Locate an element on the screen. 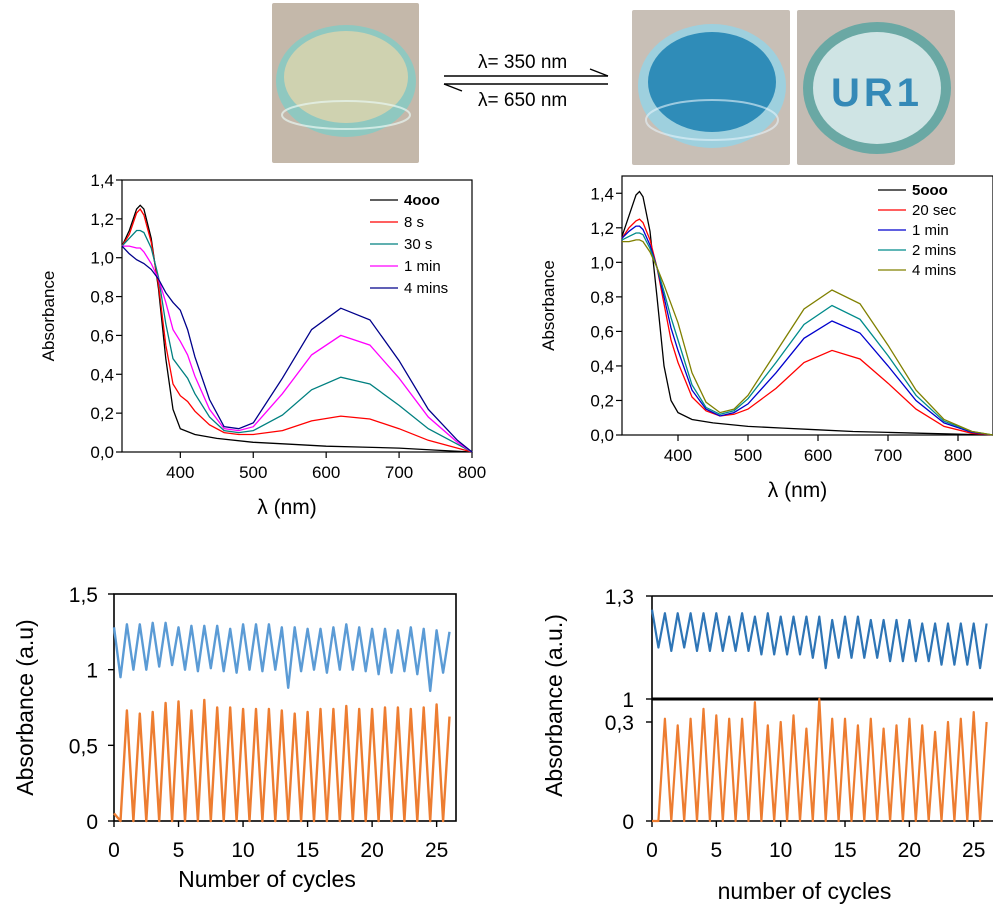  y-tick-label: 0,5 is located at coordinates (83, 746).